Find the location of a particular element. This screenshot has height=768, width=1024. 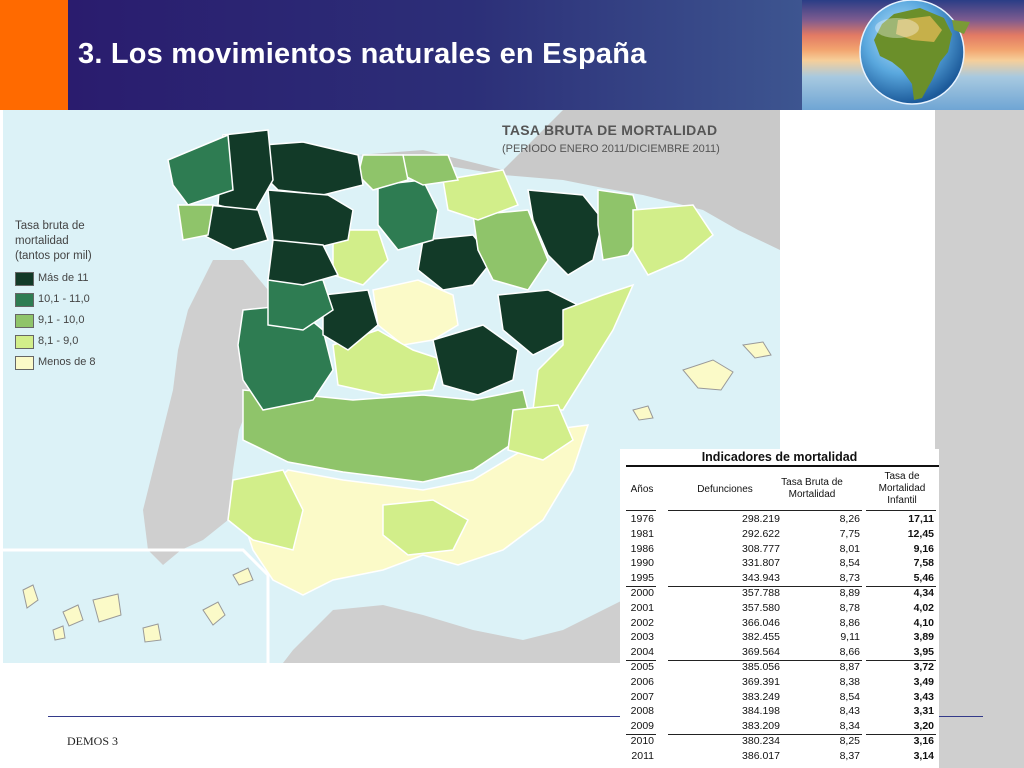

infant-rate-cell: 17,11 is located at coordinates (921, 519).